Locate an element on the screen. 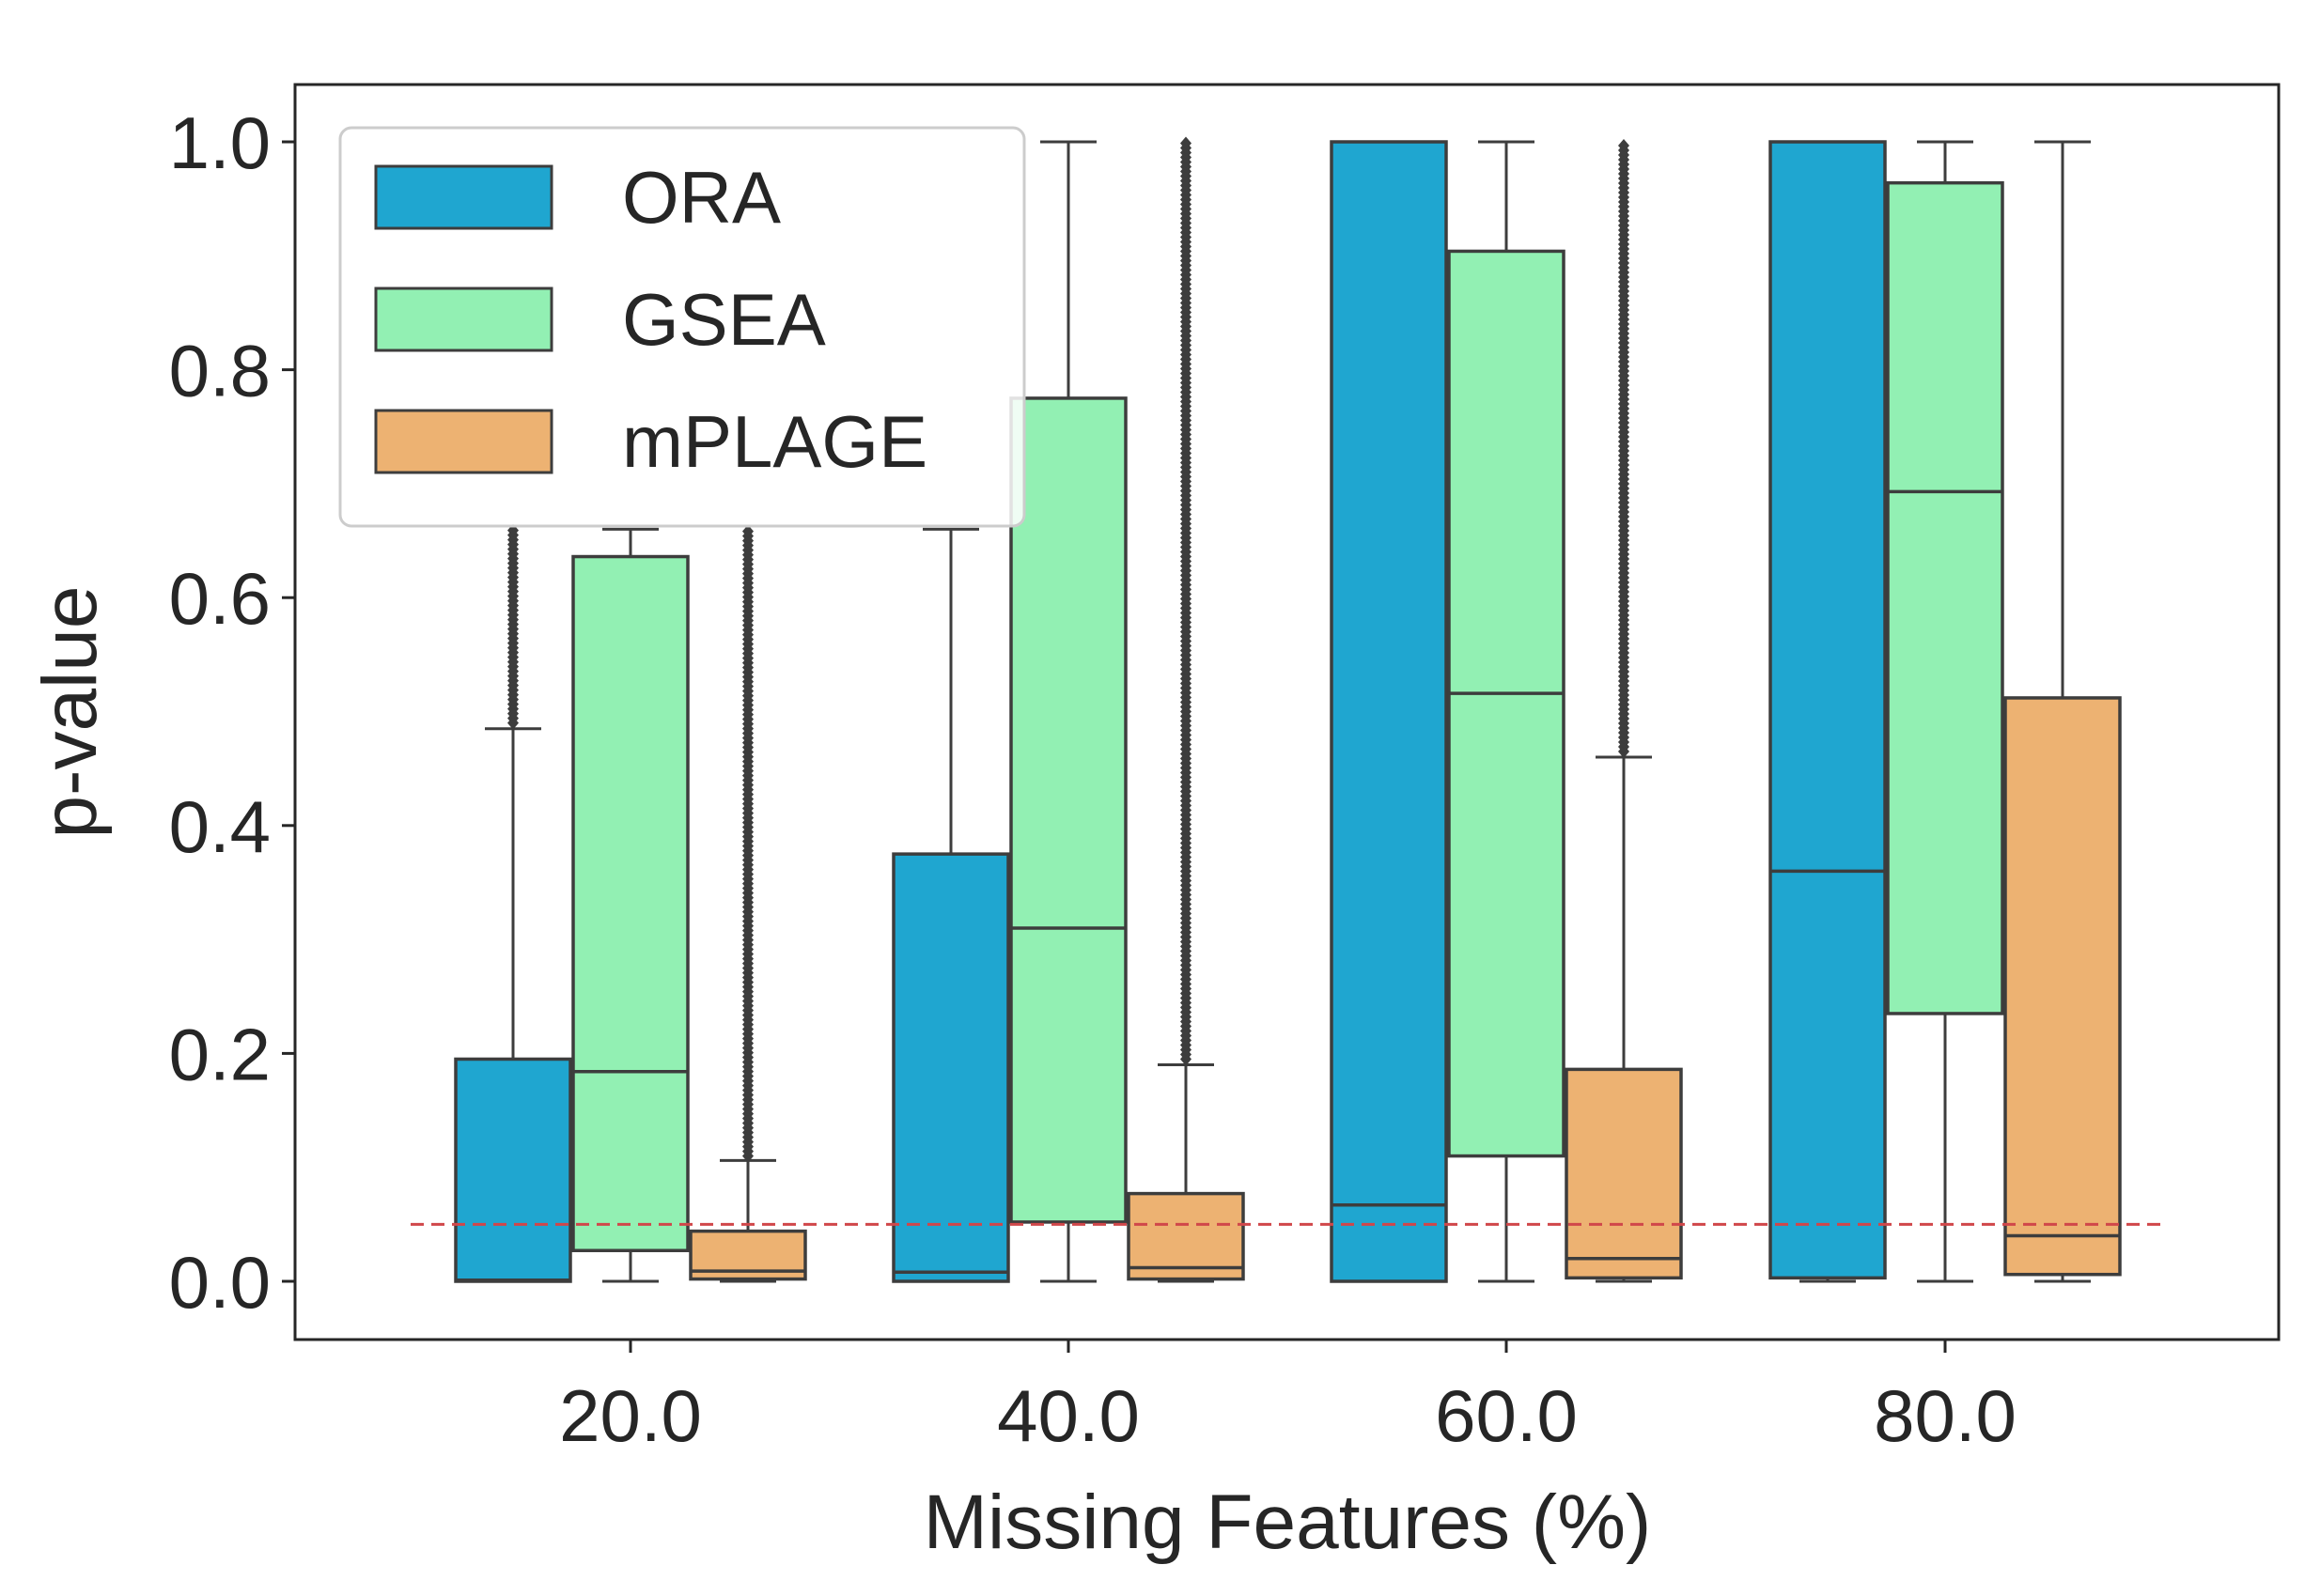 The width and height of the screenshot is (2305, 1596). x-tick-label: 20.0 is located at coordinates (631, 1415).